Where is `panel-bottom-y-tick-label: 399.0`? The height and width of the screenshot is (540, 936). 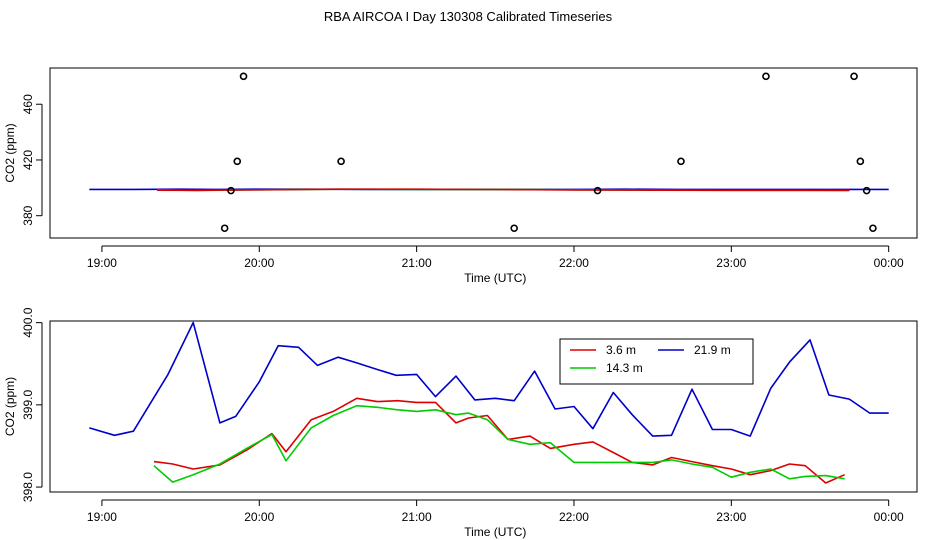
panel-bottom-y-tick-label: 399.0 is located at coordinates (28, 405).